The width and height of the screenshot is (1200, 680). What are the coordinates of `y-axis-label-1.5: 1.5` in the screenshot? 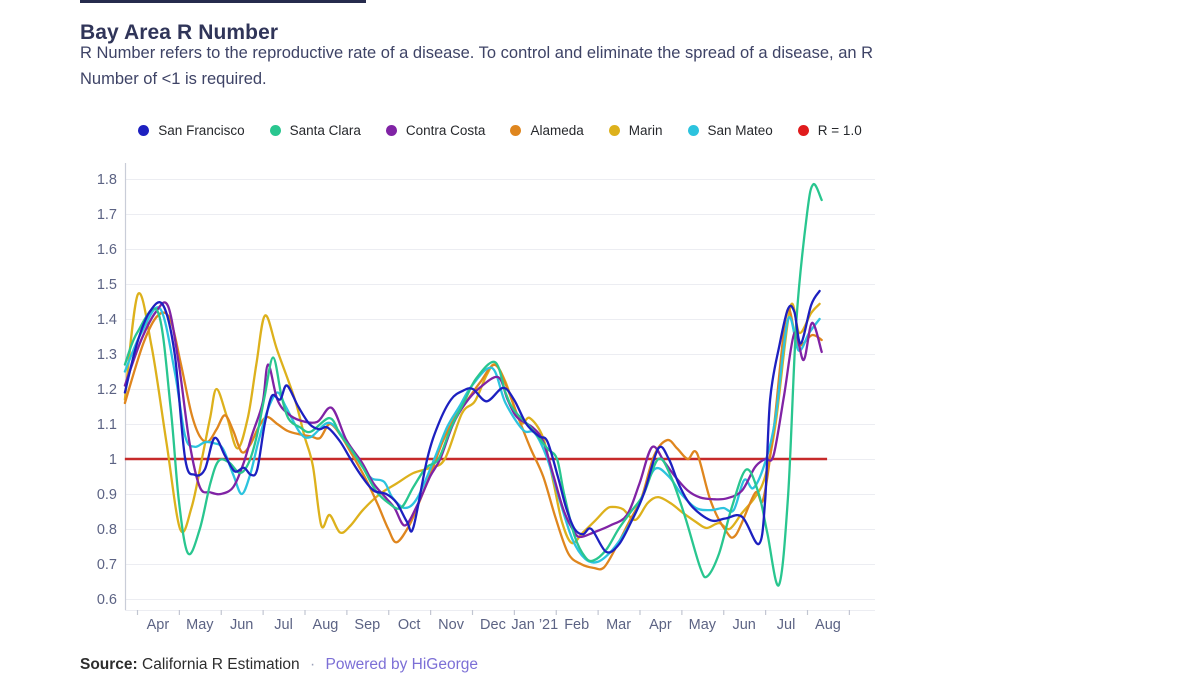 It's located at (107, 285).